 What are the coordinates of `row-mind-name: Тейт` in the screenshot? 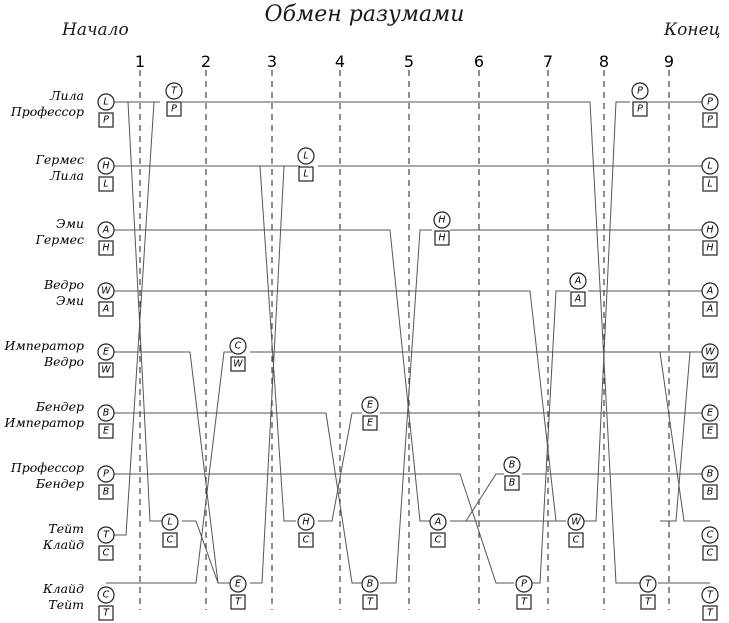 It's located at (66, 528).